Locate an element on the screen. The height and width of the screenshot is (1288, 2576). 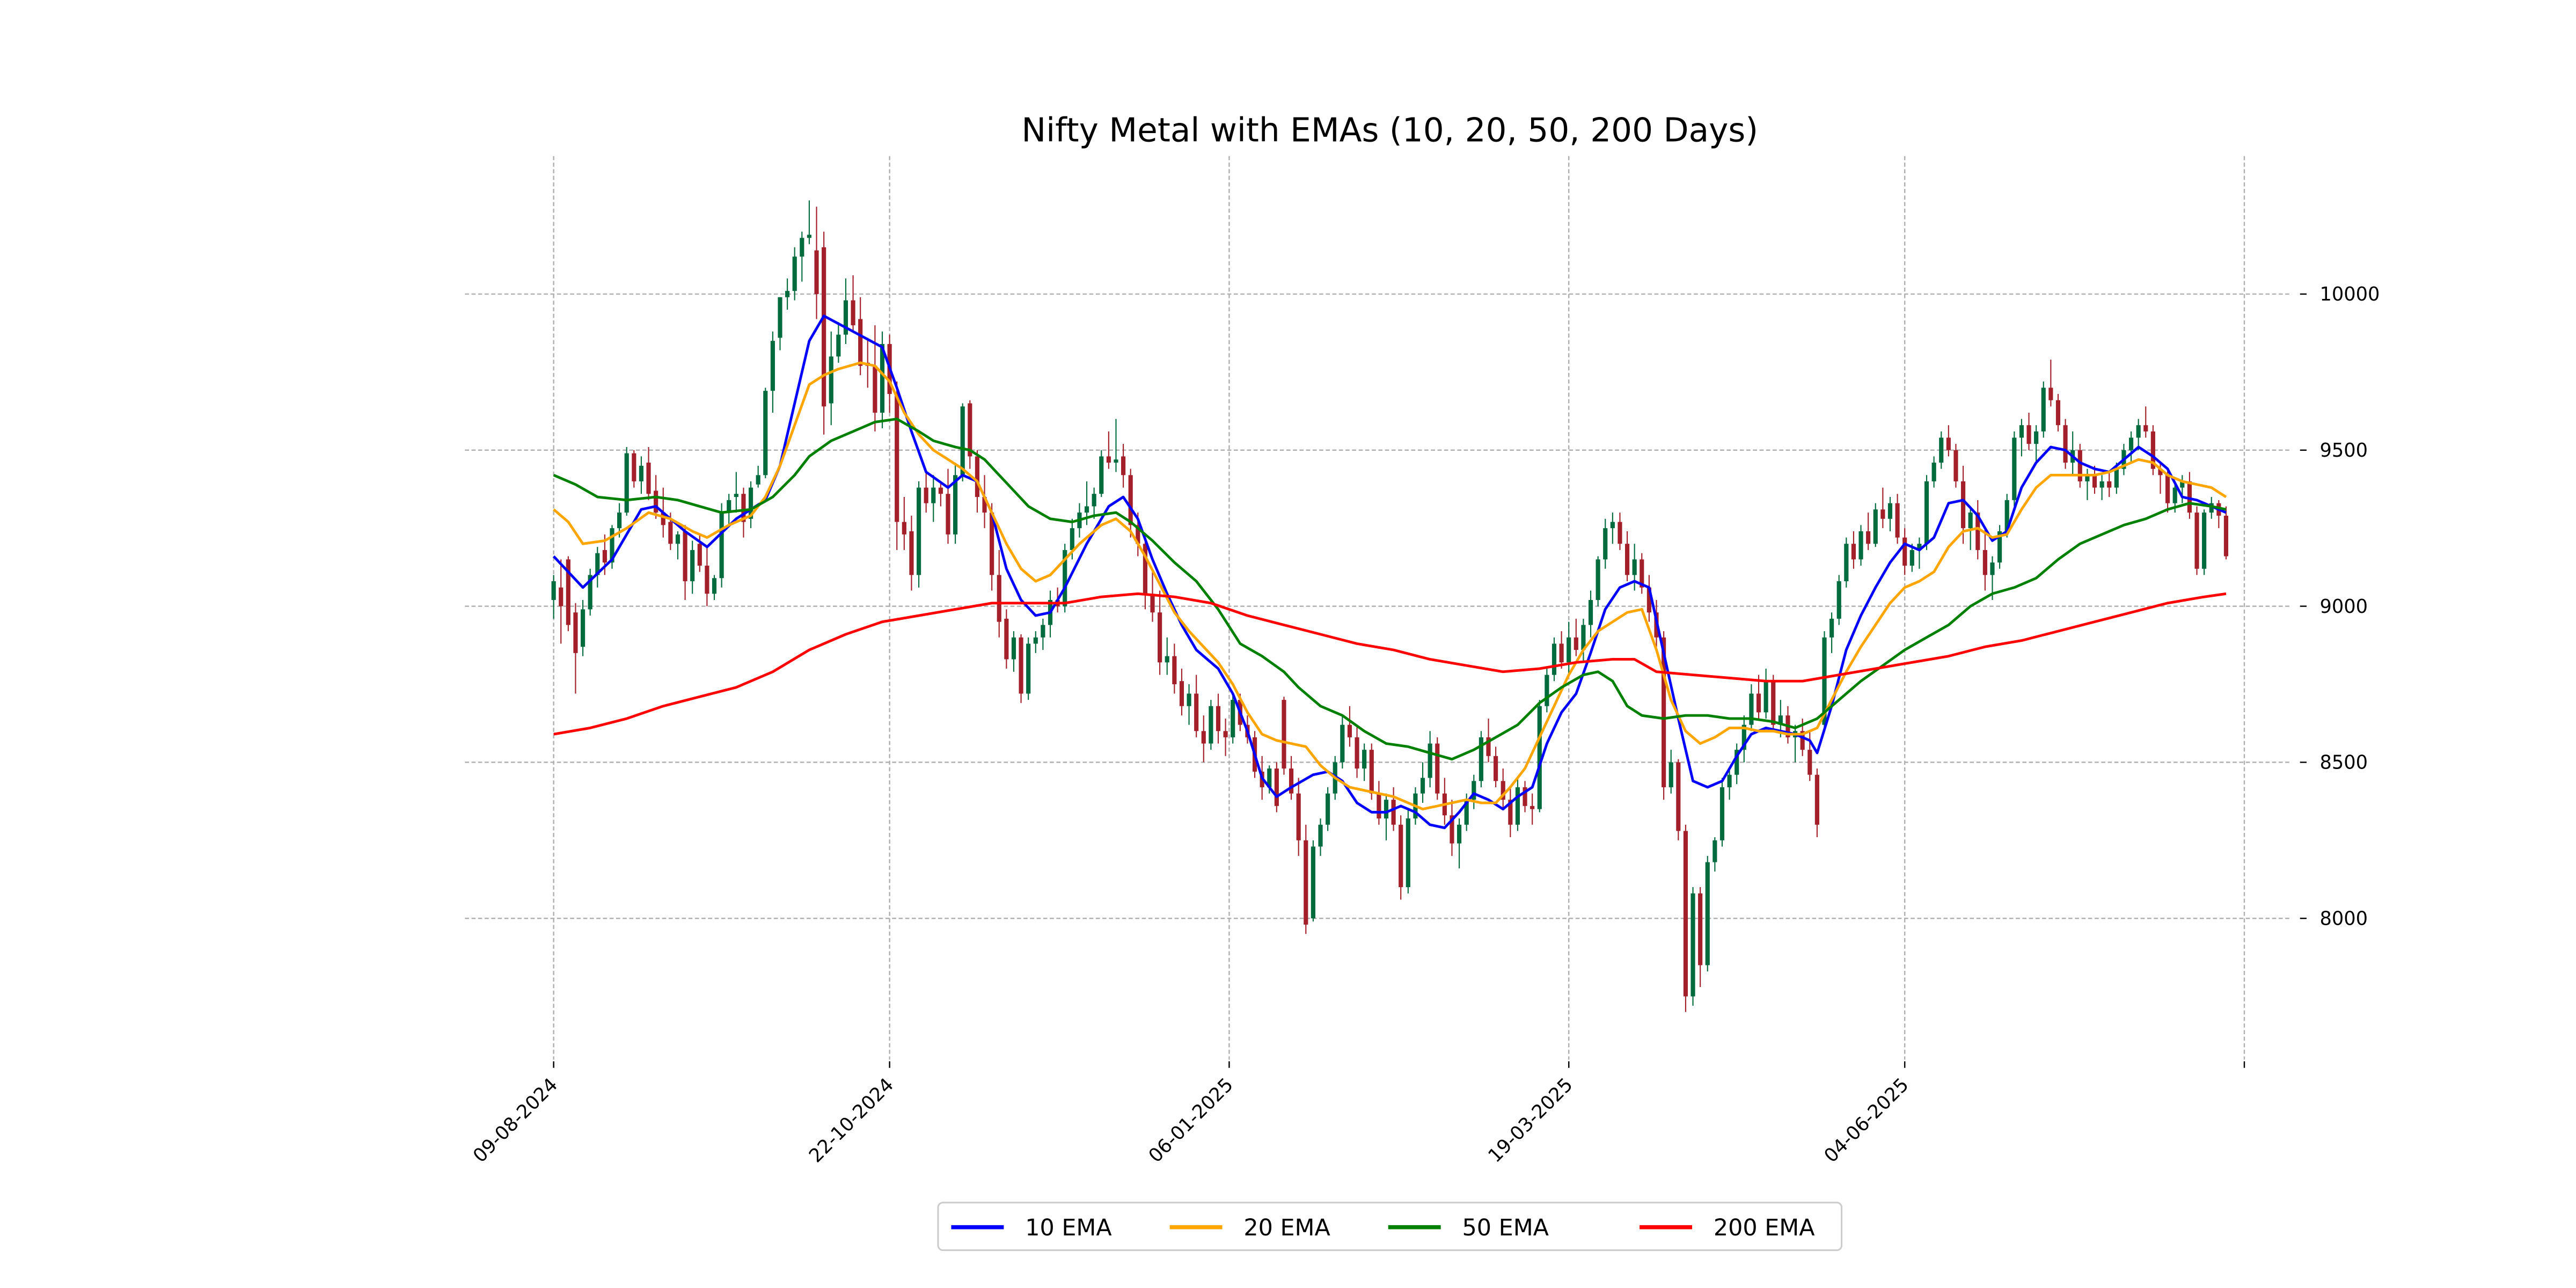
y-tick-label: 9000 is located at coordinates (2343, 607).